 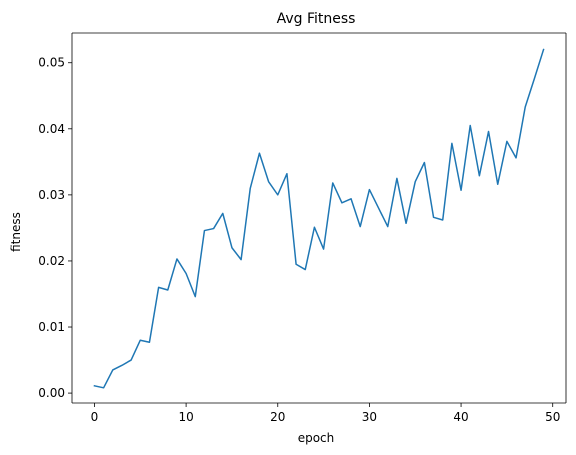 I want to click on y-tick-label: 0.03, so click(x=51, y=195).